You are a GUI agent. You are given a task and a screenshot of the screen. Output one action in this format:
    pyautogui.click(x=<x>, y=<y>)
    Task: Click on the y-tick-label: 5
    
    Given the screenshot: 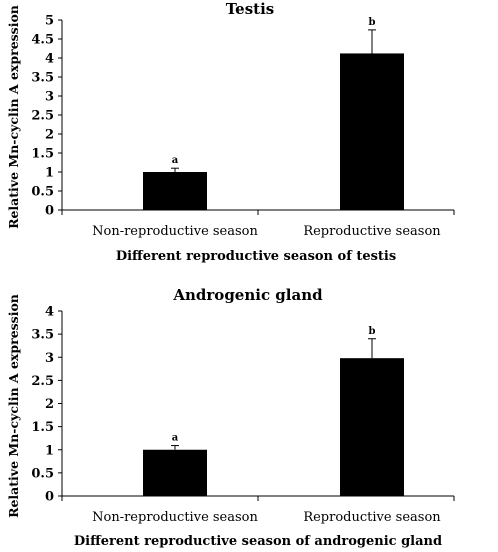 What is the action you would take?
    pyautogui.click(x=49, y=21)
    